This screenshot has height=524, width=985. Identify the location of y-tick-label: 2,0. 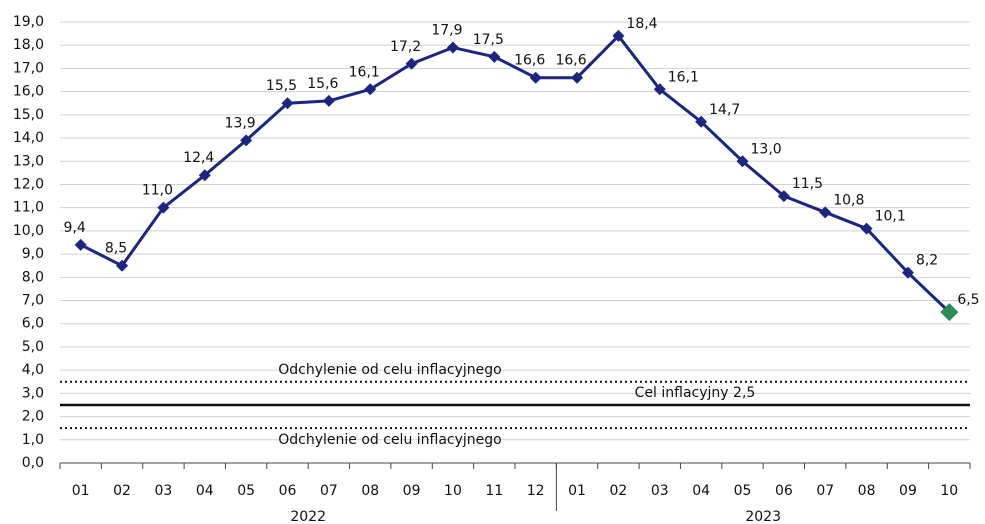
(33, 417).